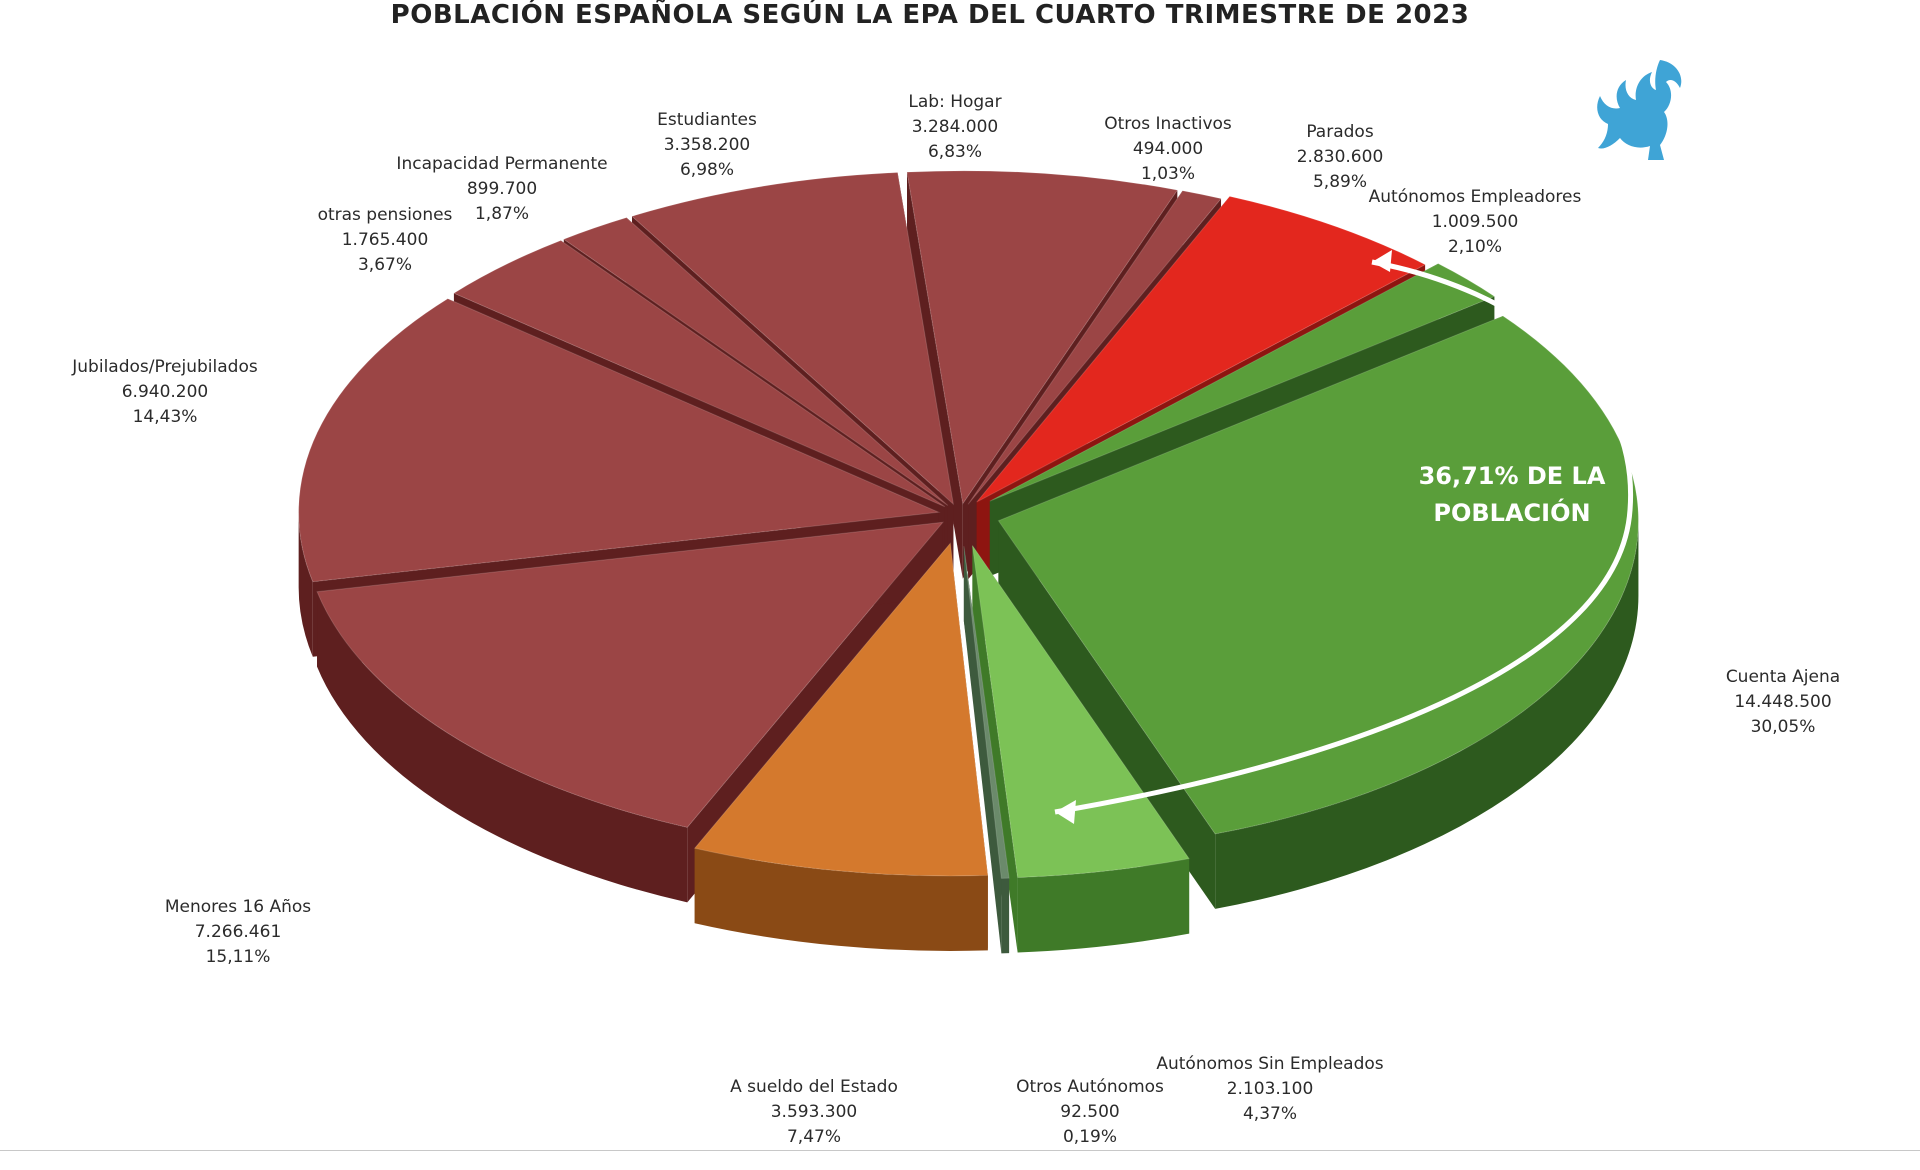  What do you see at coordinates (1167, 174) in the screenshot?
I see `slice-label-percent: 1,03%` at bounding box center [1167, 174].